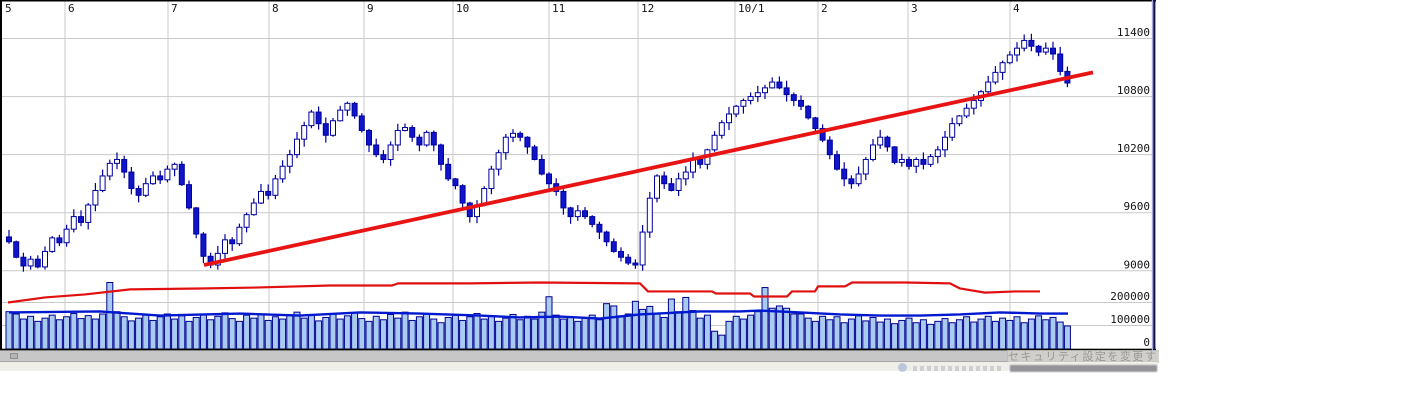 This screenshot has width=1401, height=407. Describe the element at coordinates (1133, 32) in the screenshot. I see `price-axis-label: 11400` at that location.